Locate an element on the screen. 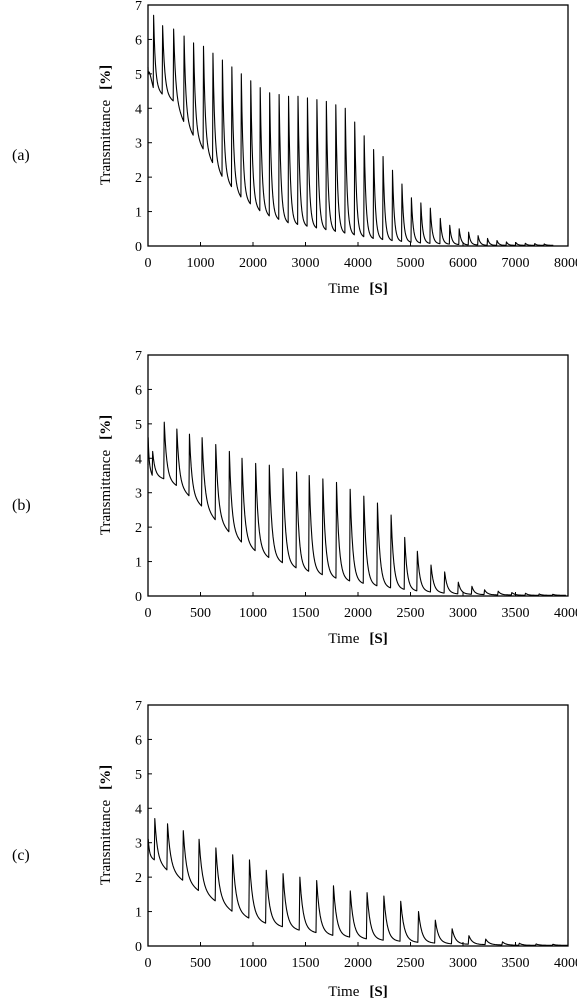  panel-label: (a) is located at coordinates (21, 155).